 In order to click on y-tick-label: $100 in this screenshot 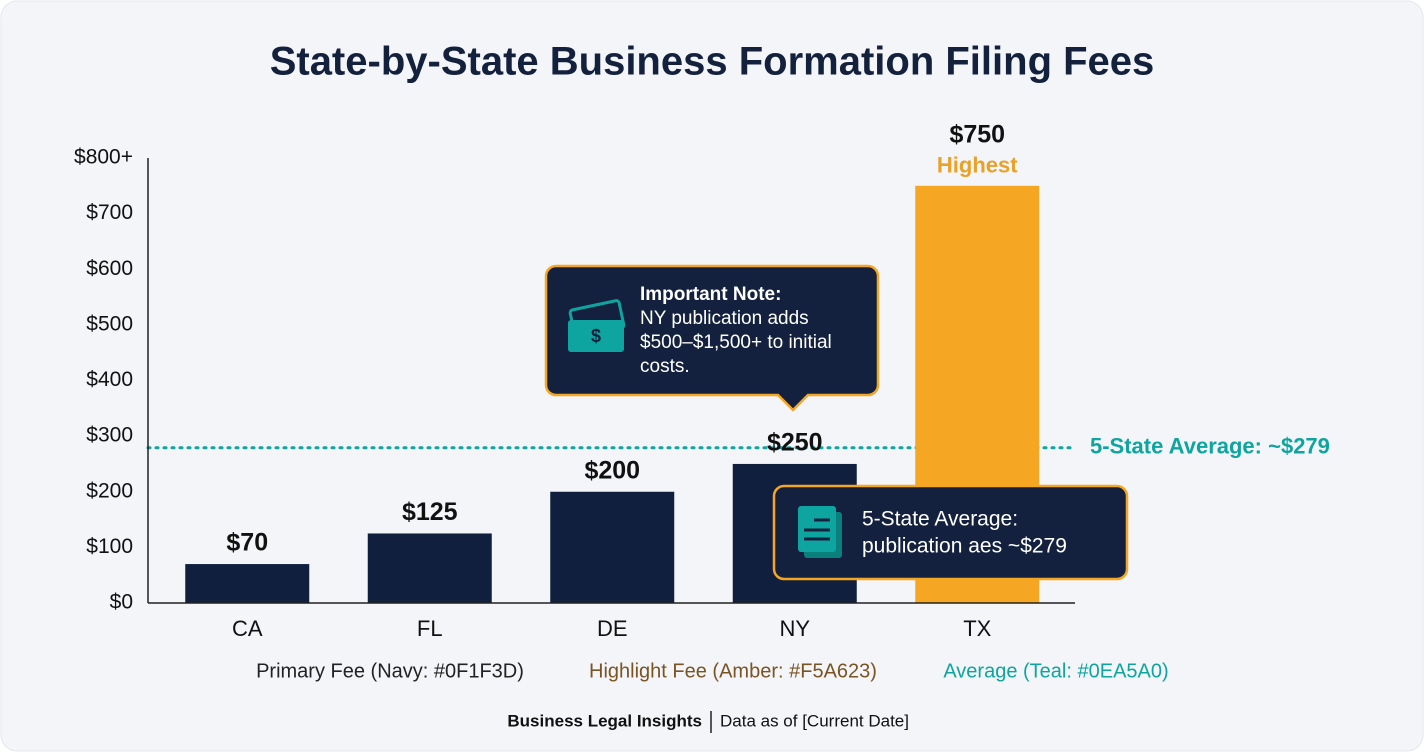, I will do `click(109, 546)`.